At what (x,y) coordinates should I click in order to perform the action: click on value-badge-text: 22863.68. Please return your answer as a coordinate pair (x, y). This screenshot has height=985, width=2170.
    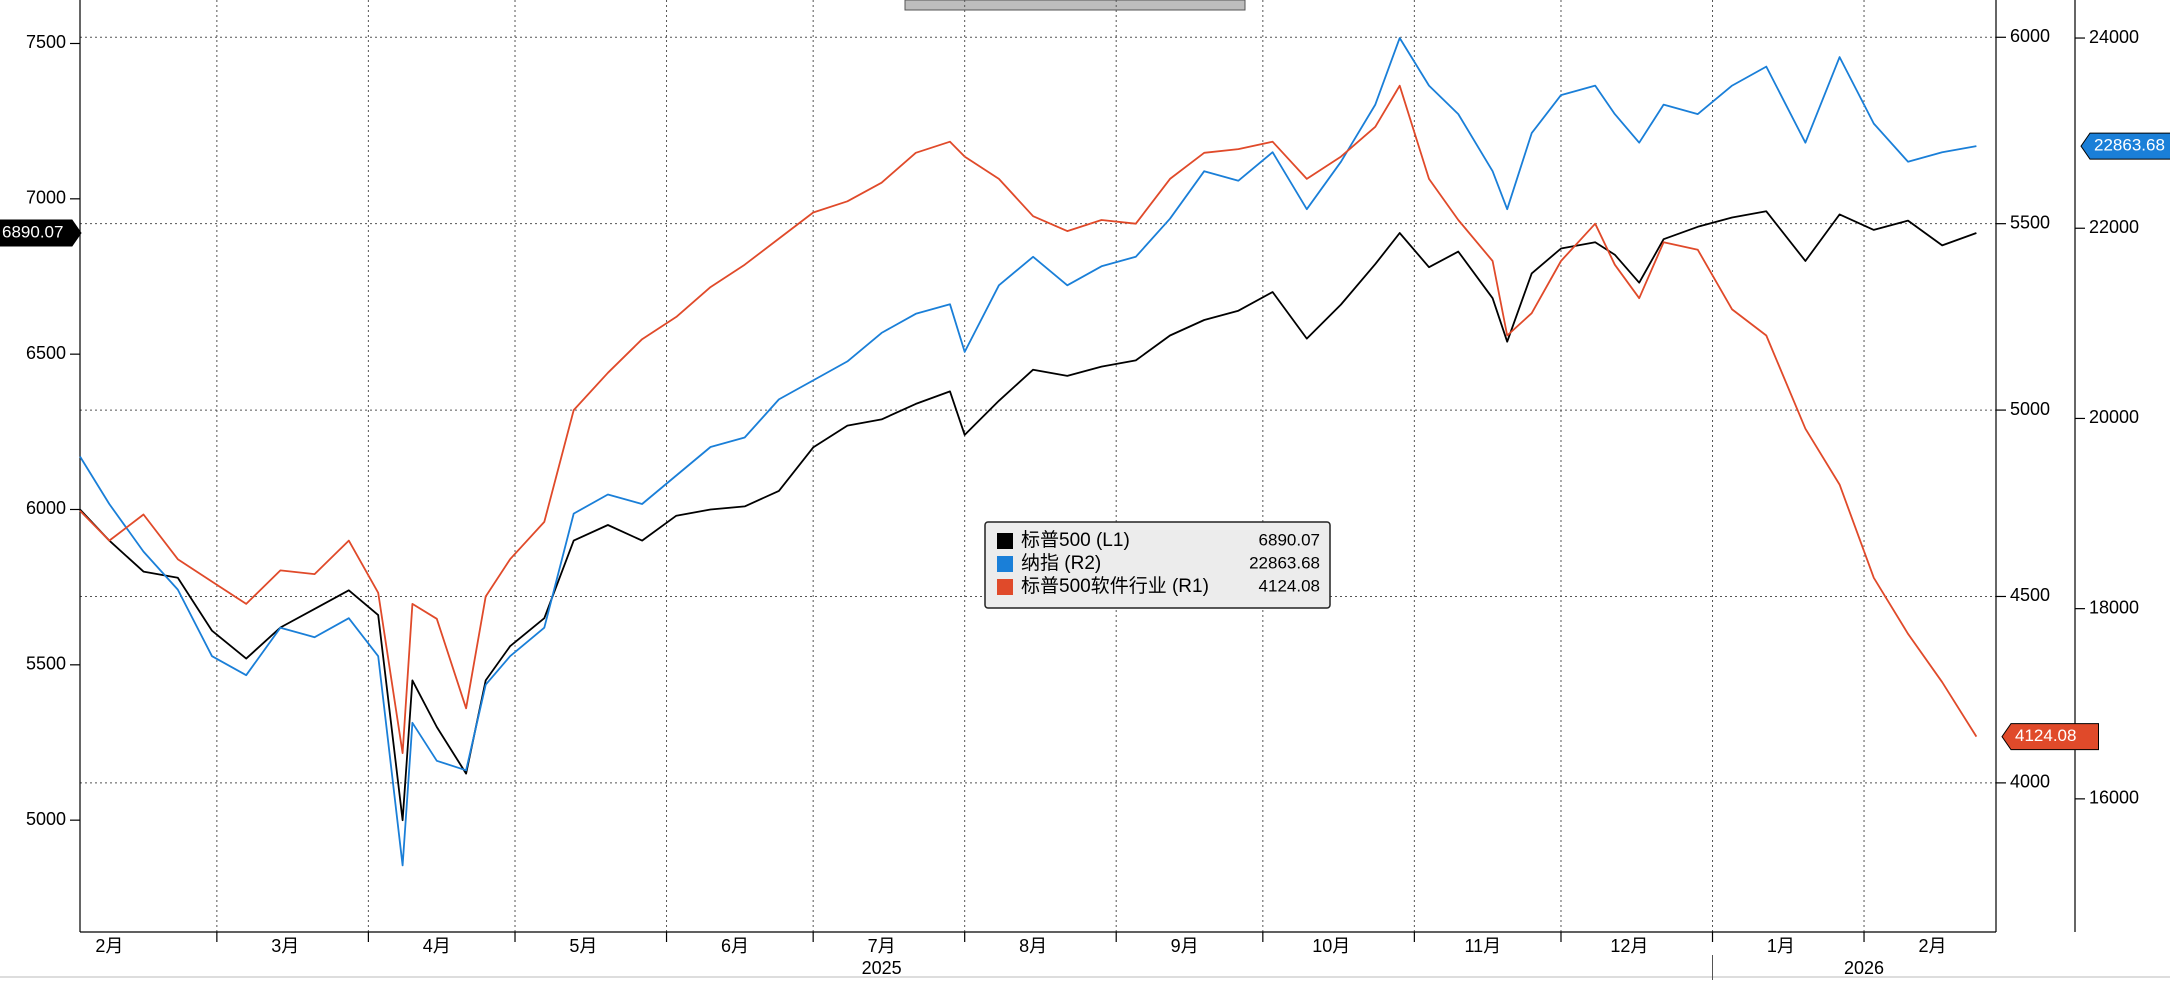
    Looking at the image, I should click on (2129, 145).